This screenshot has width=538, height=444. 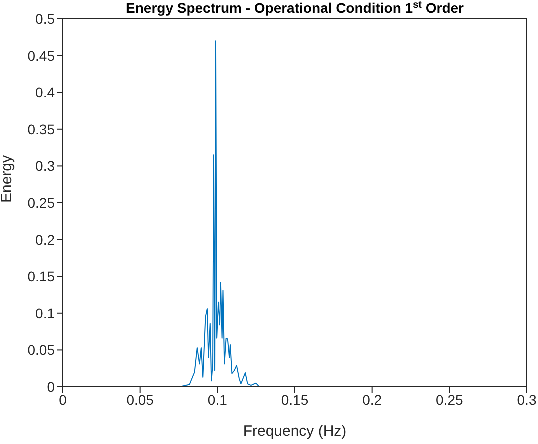 I want to click on y-tick-label: 0.35, so click(x=42, y=129).